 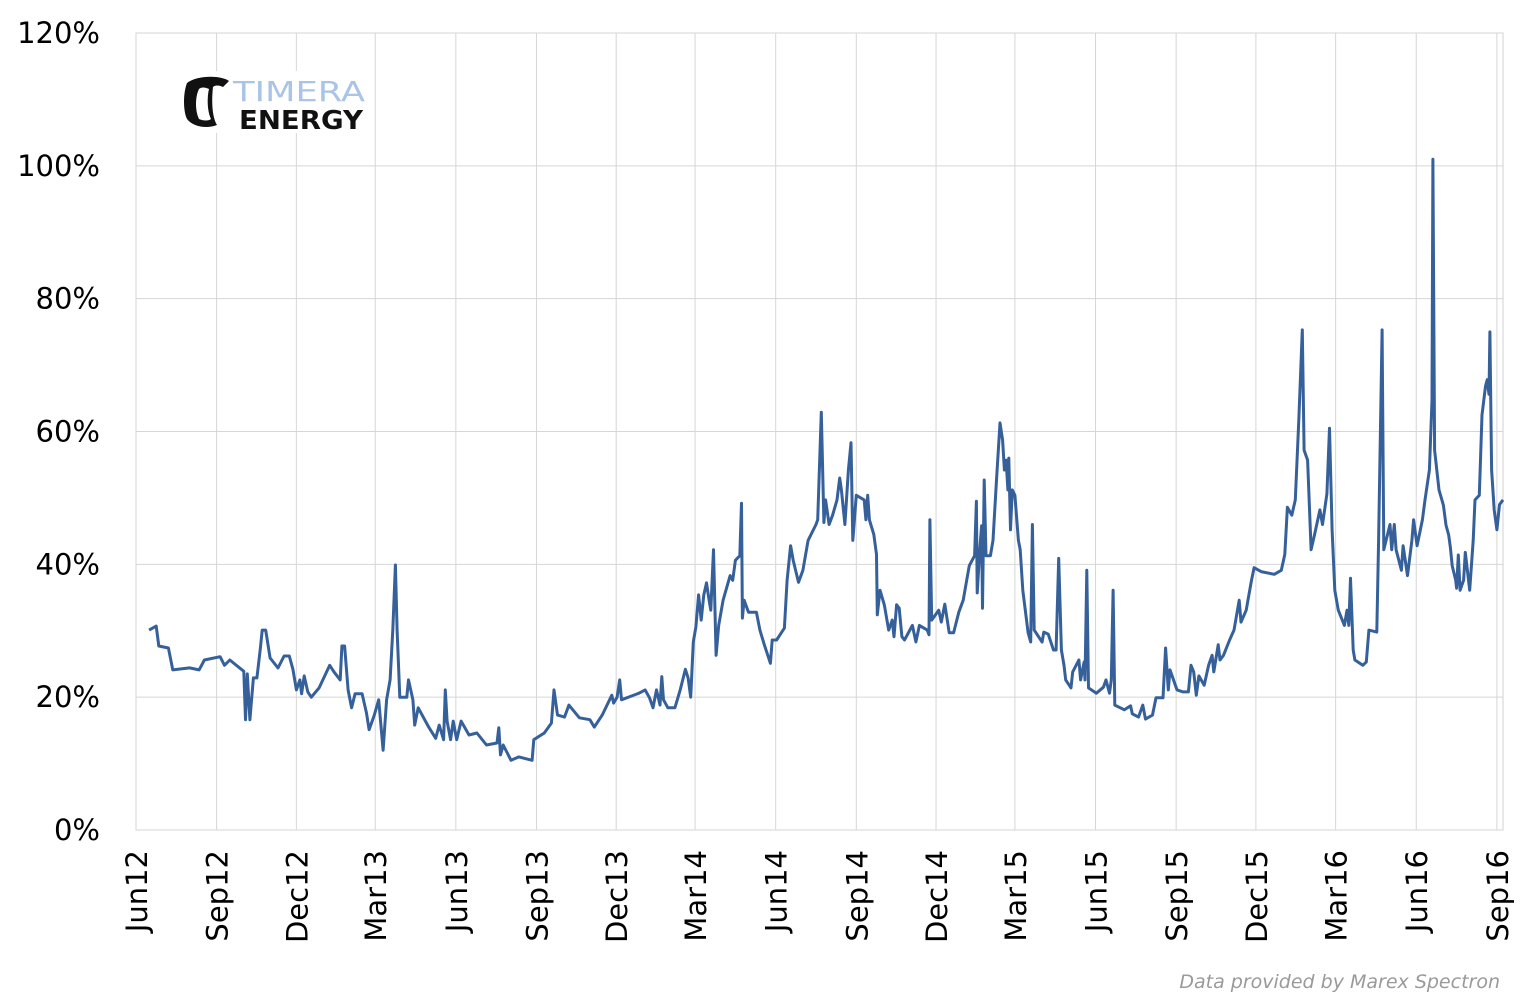 What do you see at coordinates (1016, 896) in the screenshot?
I see `x-tick-label: Mar15` at bounding box center [1016, 896].